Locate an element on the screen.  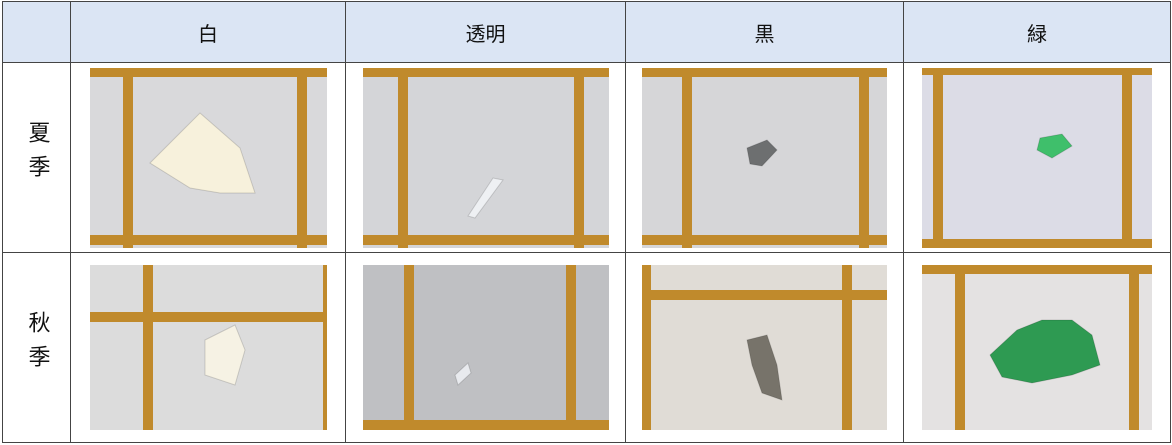
photo-background is located at coordinates (1037, 157).